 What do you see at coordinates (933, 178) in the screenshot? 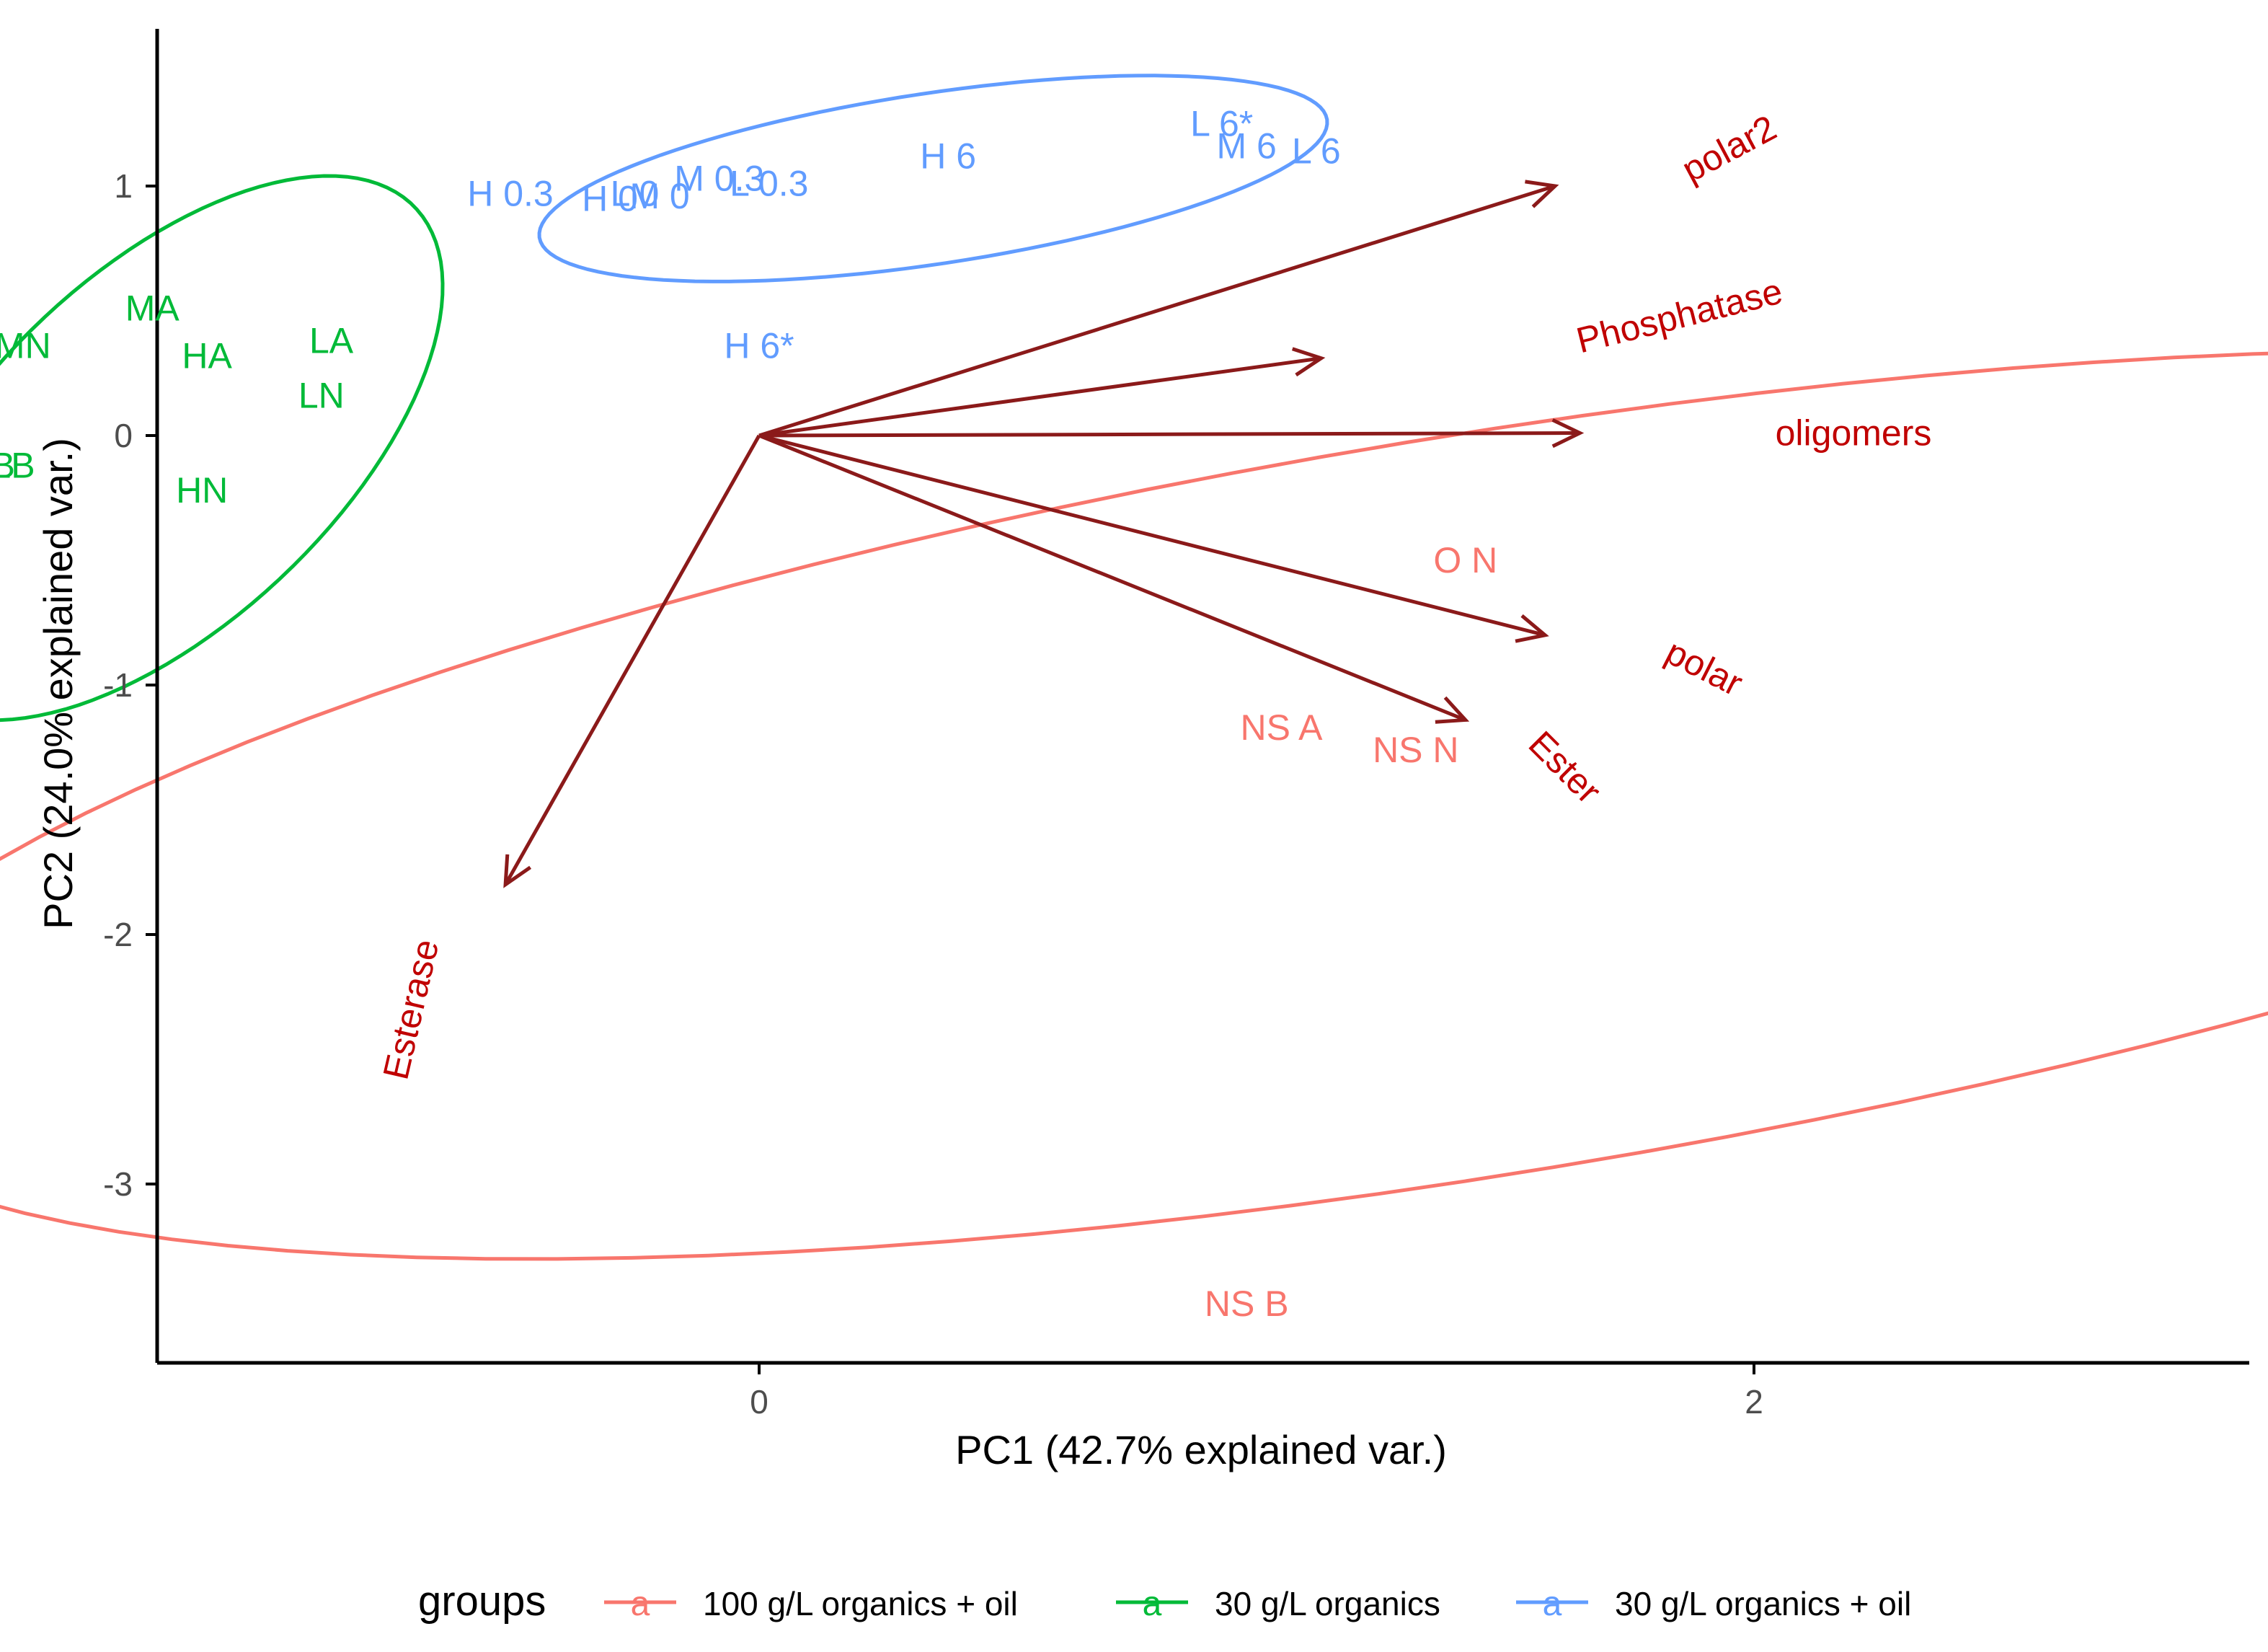
I see `ellipse-30-g-l-organics-oil` at bounding box center [933, 178].